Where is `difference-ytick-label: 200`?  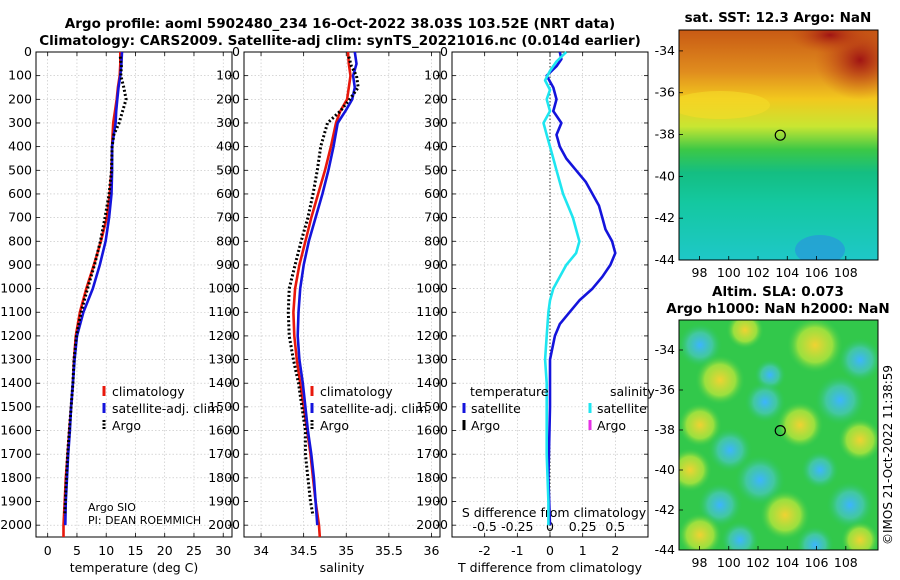
difference-ytick-label: 200 is located at coordinates (436, 98).